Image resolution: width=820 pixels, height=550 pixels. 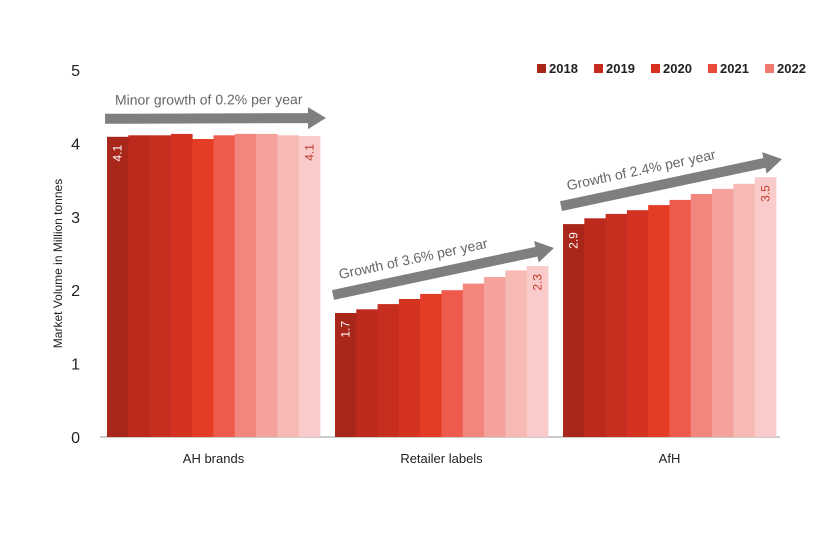 What do you see at coordinates (75, 255) in the screenshot?
I see `y-axis-ticks: 0 1 2 3 4 5` at bounding box center [75, 255].